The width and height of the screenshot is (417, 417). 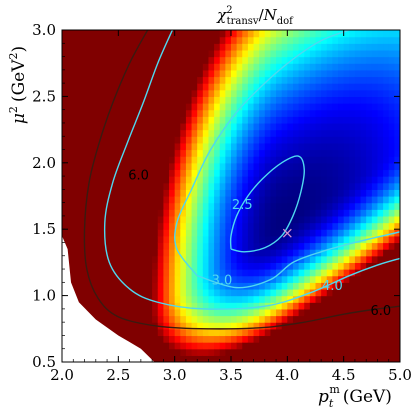 I want to click on excluded-region-mask, so click(x=108, y=298).